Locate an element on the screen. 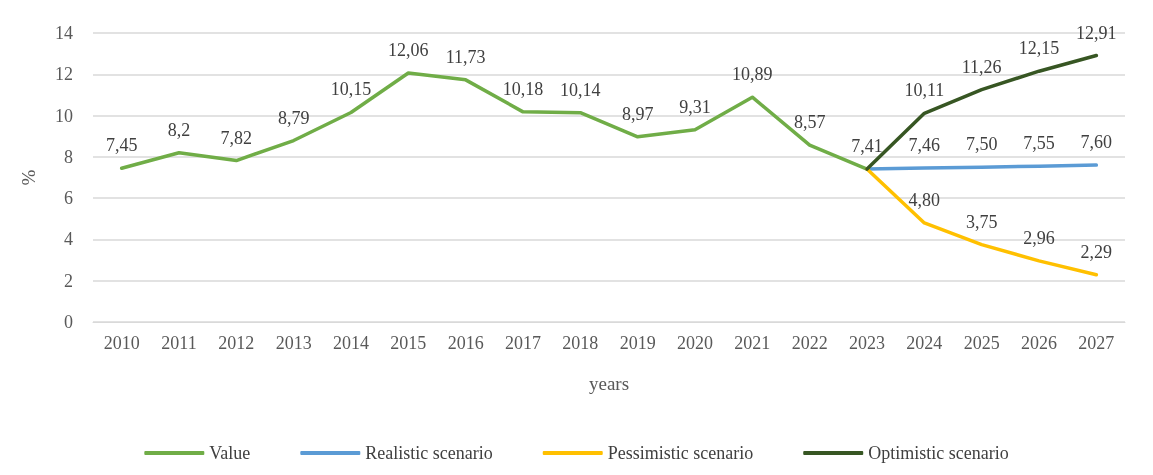 The height and width of the screenshot is (475, 1153). legend-label: Realistic scenario is located at coordinates (429, 453).